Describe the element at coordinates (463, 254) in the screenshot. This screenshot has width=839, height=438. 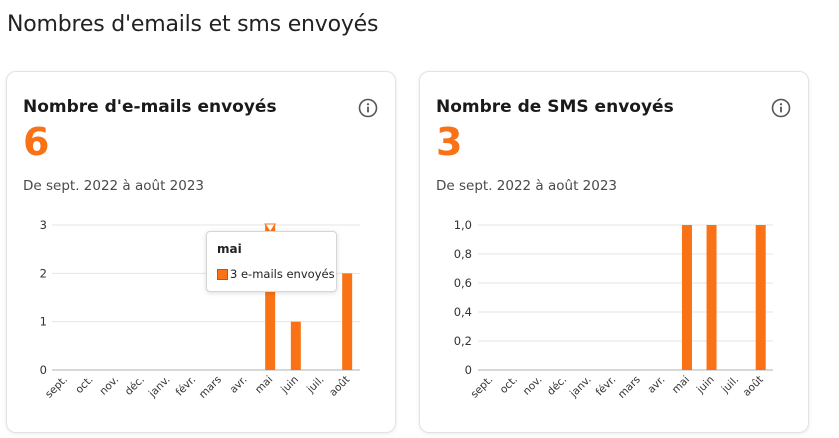
I see `y-tick-label: 0,8` at that location.